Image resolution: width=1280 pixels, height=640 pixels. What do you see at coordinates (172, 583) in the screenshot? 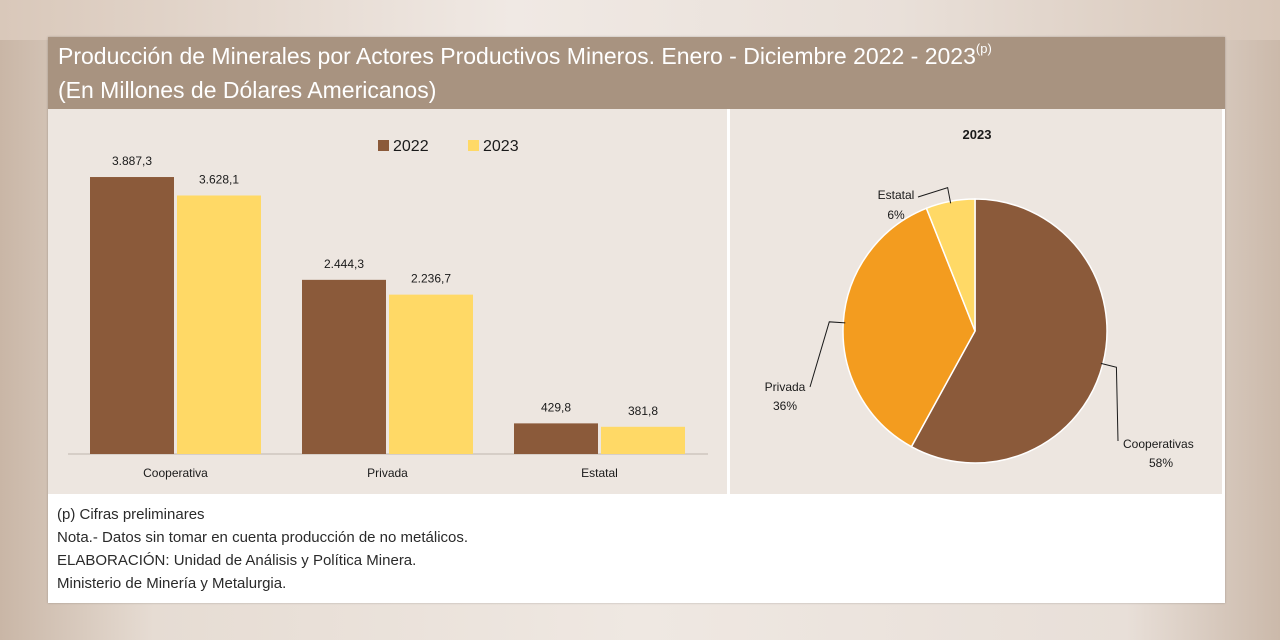
I see `footnote-ministry: Ministerio de Minería y Metalurgia.` at bounding box center [172, 583].